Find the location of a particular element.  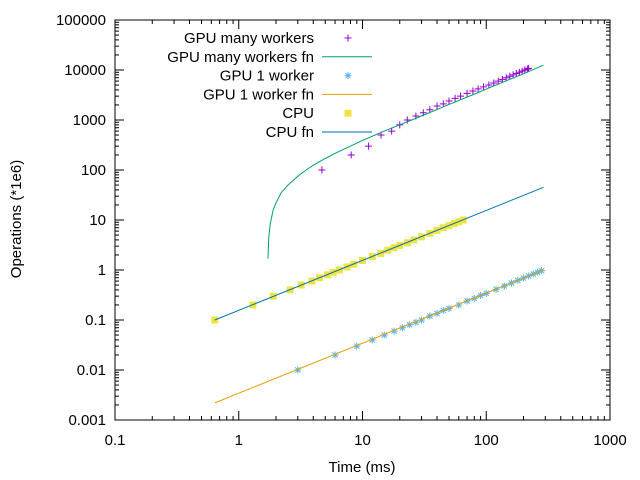

x-axis-label: Time (ms) is located at coordinates (362, 467).